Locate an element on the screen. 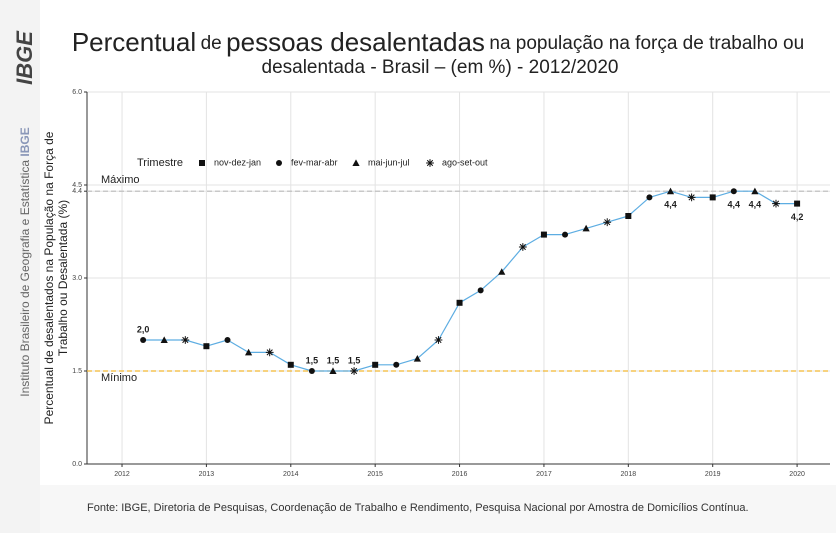  legend-label: mai-jun-jul is located at coordinates (389, 162).